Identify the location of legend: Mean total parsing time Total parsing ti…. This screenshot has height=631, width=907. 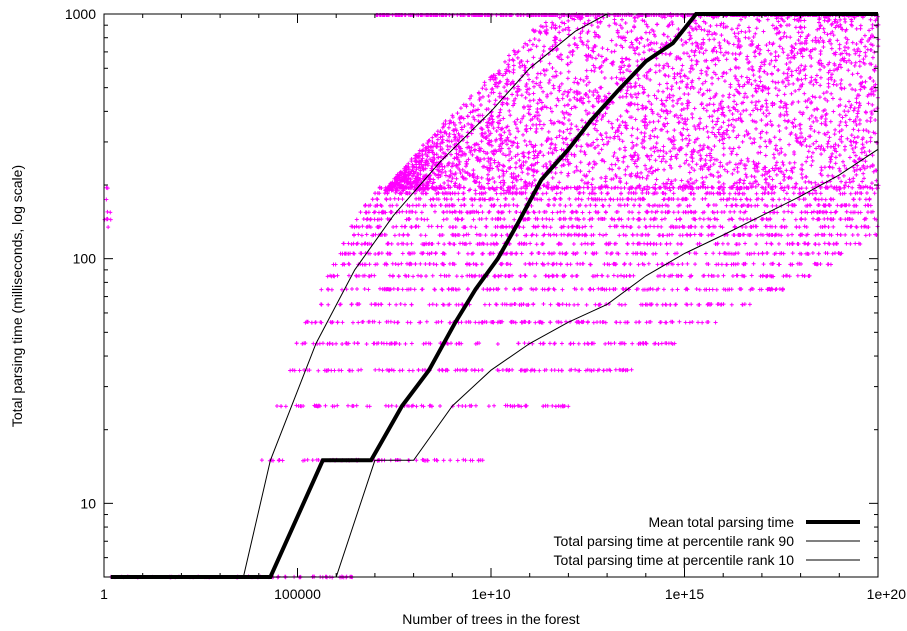
(707, 541).